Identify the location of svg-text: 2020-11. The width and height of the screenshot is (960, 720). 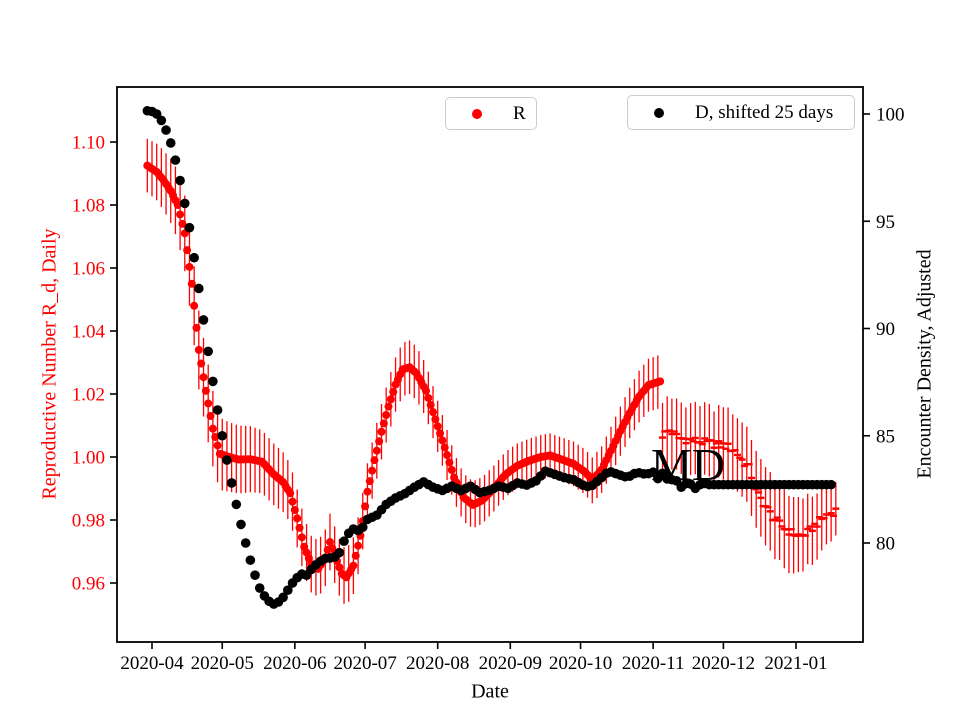
(653, 663).